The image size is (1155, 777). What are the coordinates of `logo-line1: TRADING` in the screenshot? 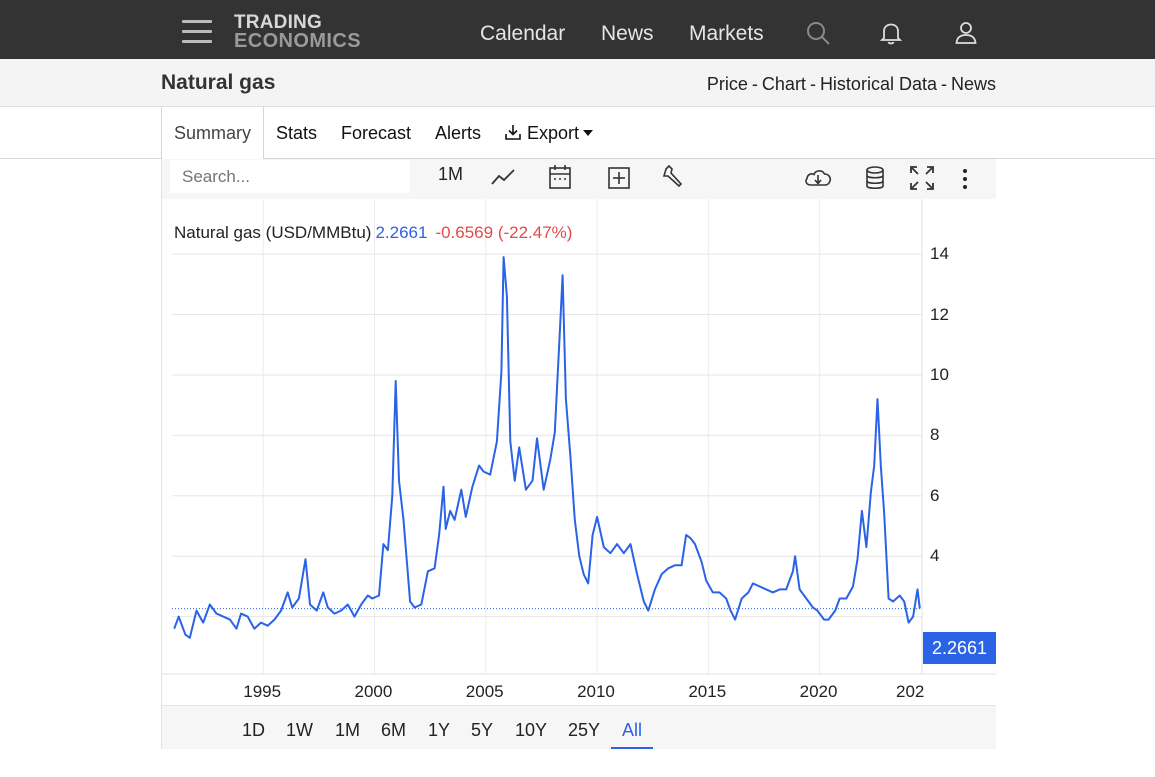 It's located at (278, 22).